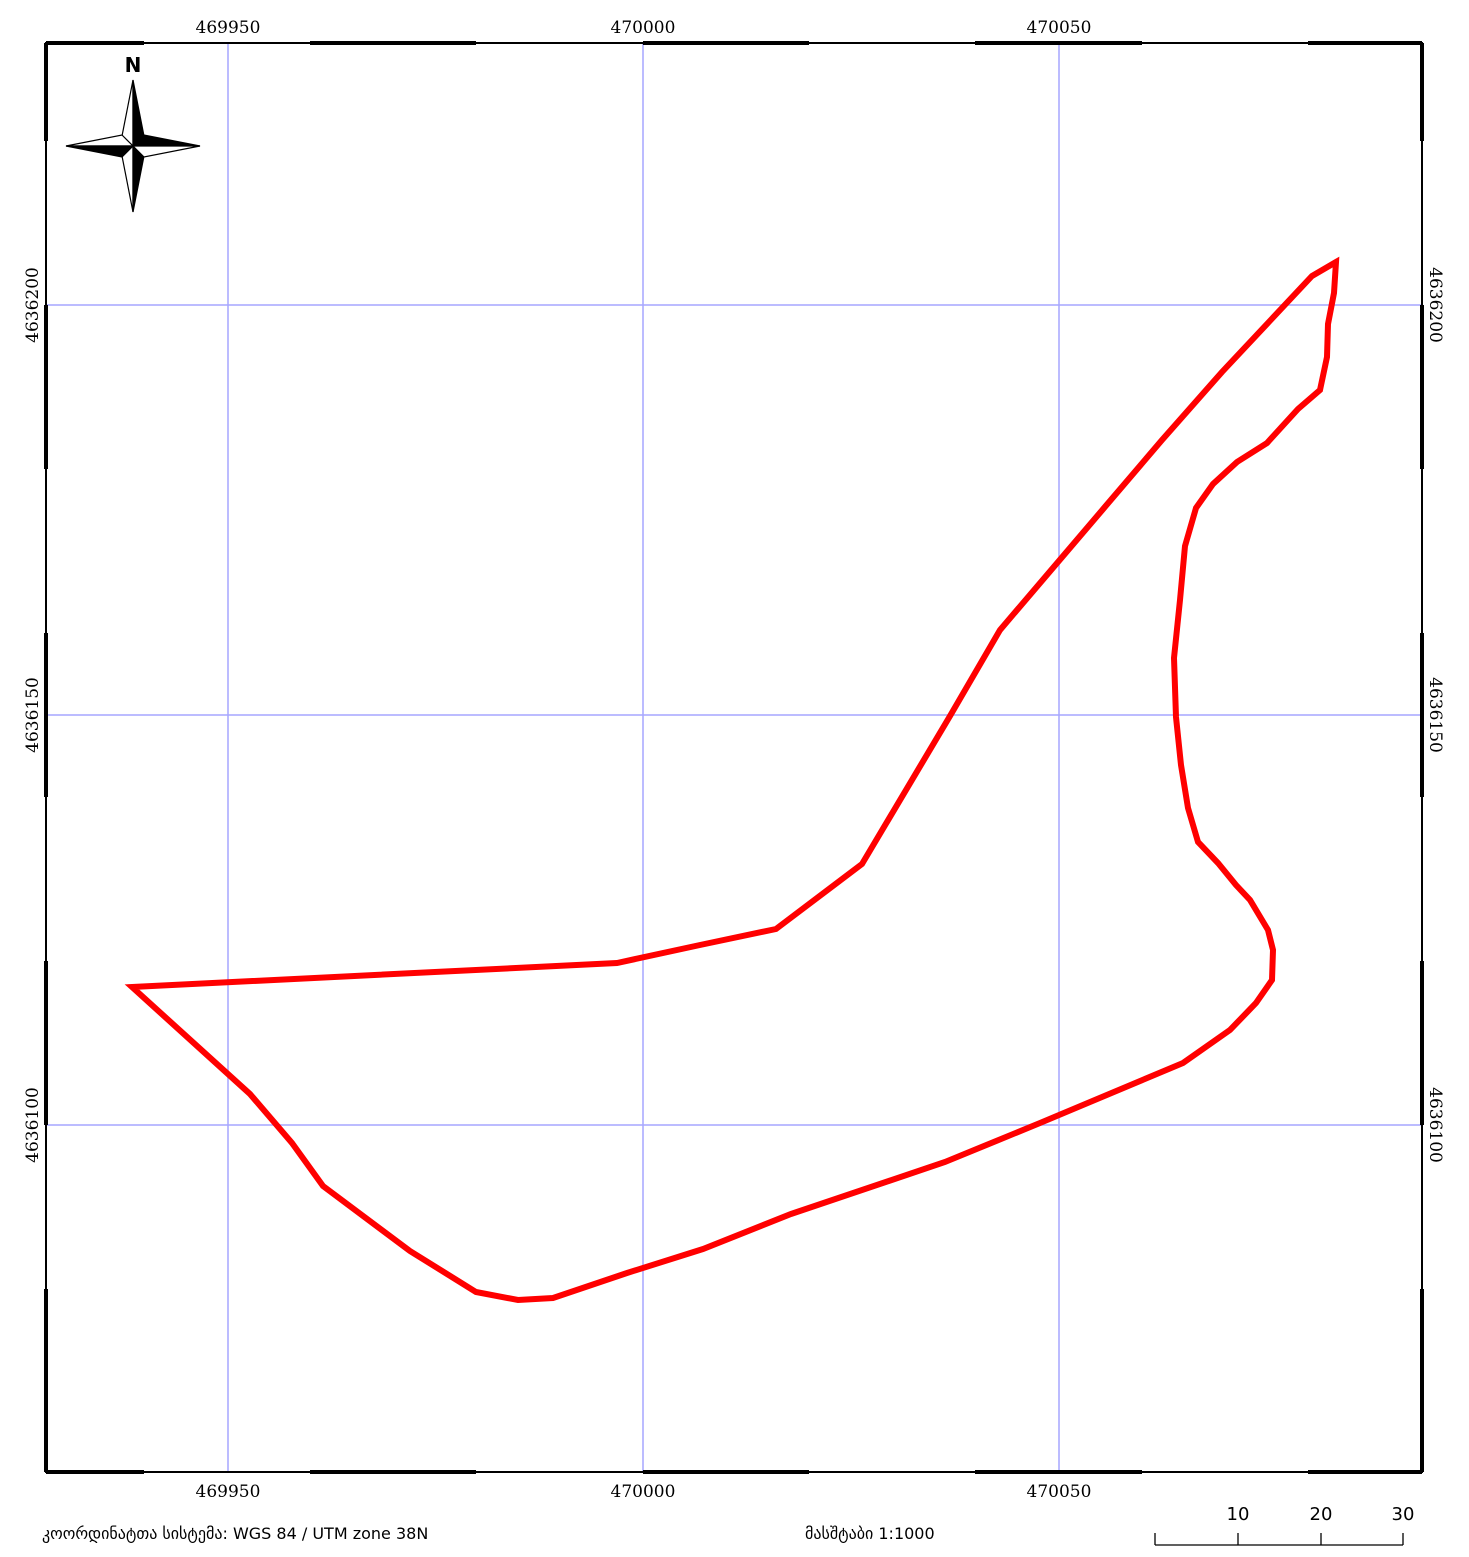  What do you see at coordinates (1435, 1125) in the screenshot?
I see `y-tick-right-4636100: 4636100` at bounding box center [1435, 1125].